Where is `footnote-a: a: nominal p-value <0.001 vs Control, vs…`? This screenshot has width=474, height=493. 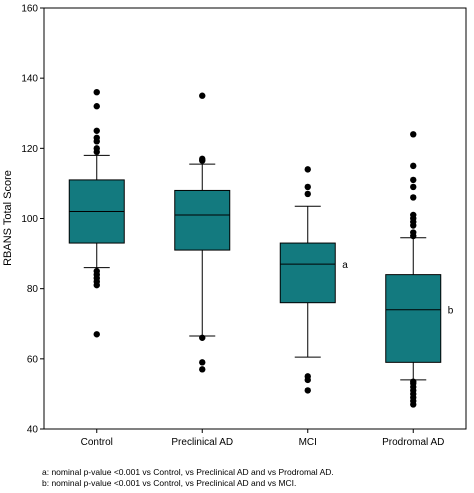 footnote-a: a: nominal p-value <0.001 vs Control, vs… is located at coordinates (188, 472).